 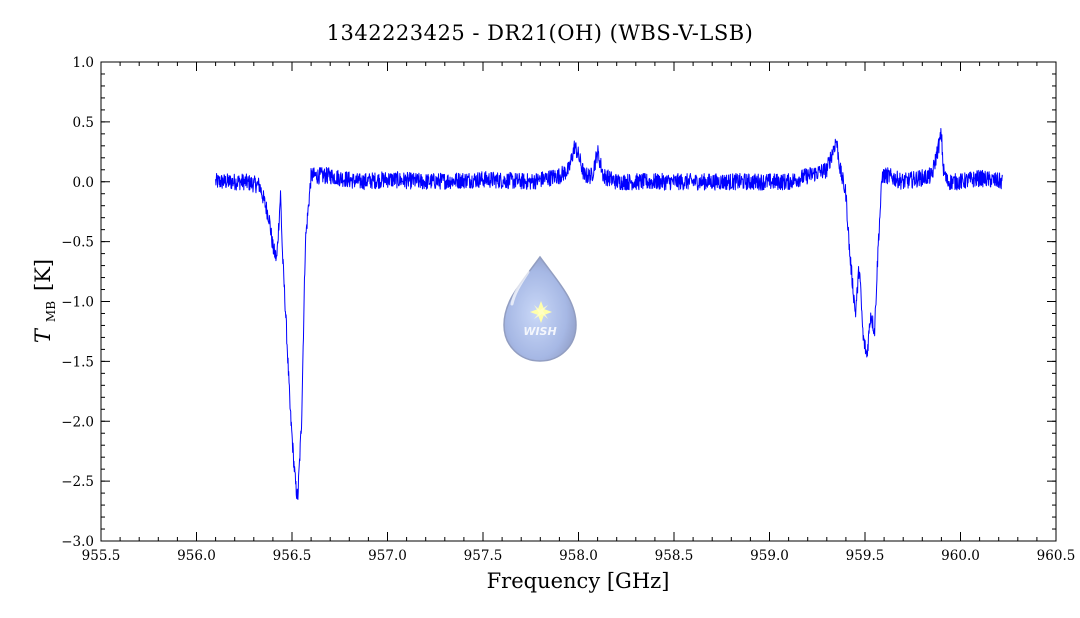 What do you see at coordinates (387, 556) in the screenshot?
I see `x-tick-label: 957.0` at bounding box center [387, 556].